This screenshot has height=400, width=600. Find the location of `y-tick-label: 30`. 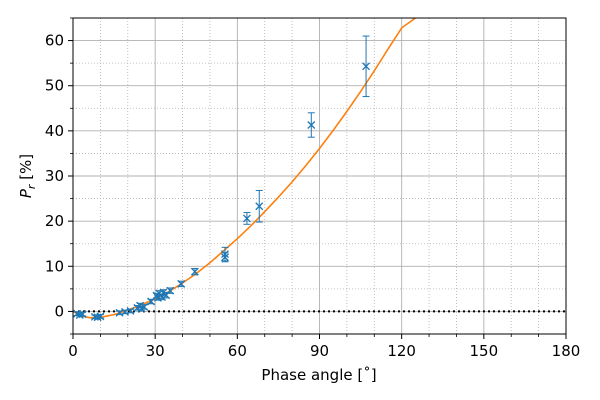

y-tick-label: 30 is located at coordinates (54, 176).